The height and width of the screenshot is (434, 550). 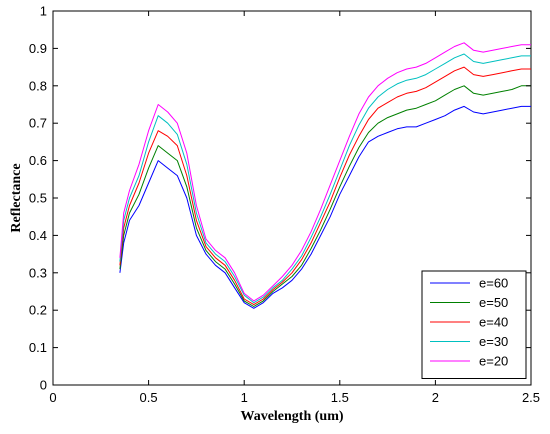 What do you see at coordinates (244, 397) in the screenshot?
I see `x-tick-label: 1` at bounding box center [244, 397].